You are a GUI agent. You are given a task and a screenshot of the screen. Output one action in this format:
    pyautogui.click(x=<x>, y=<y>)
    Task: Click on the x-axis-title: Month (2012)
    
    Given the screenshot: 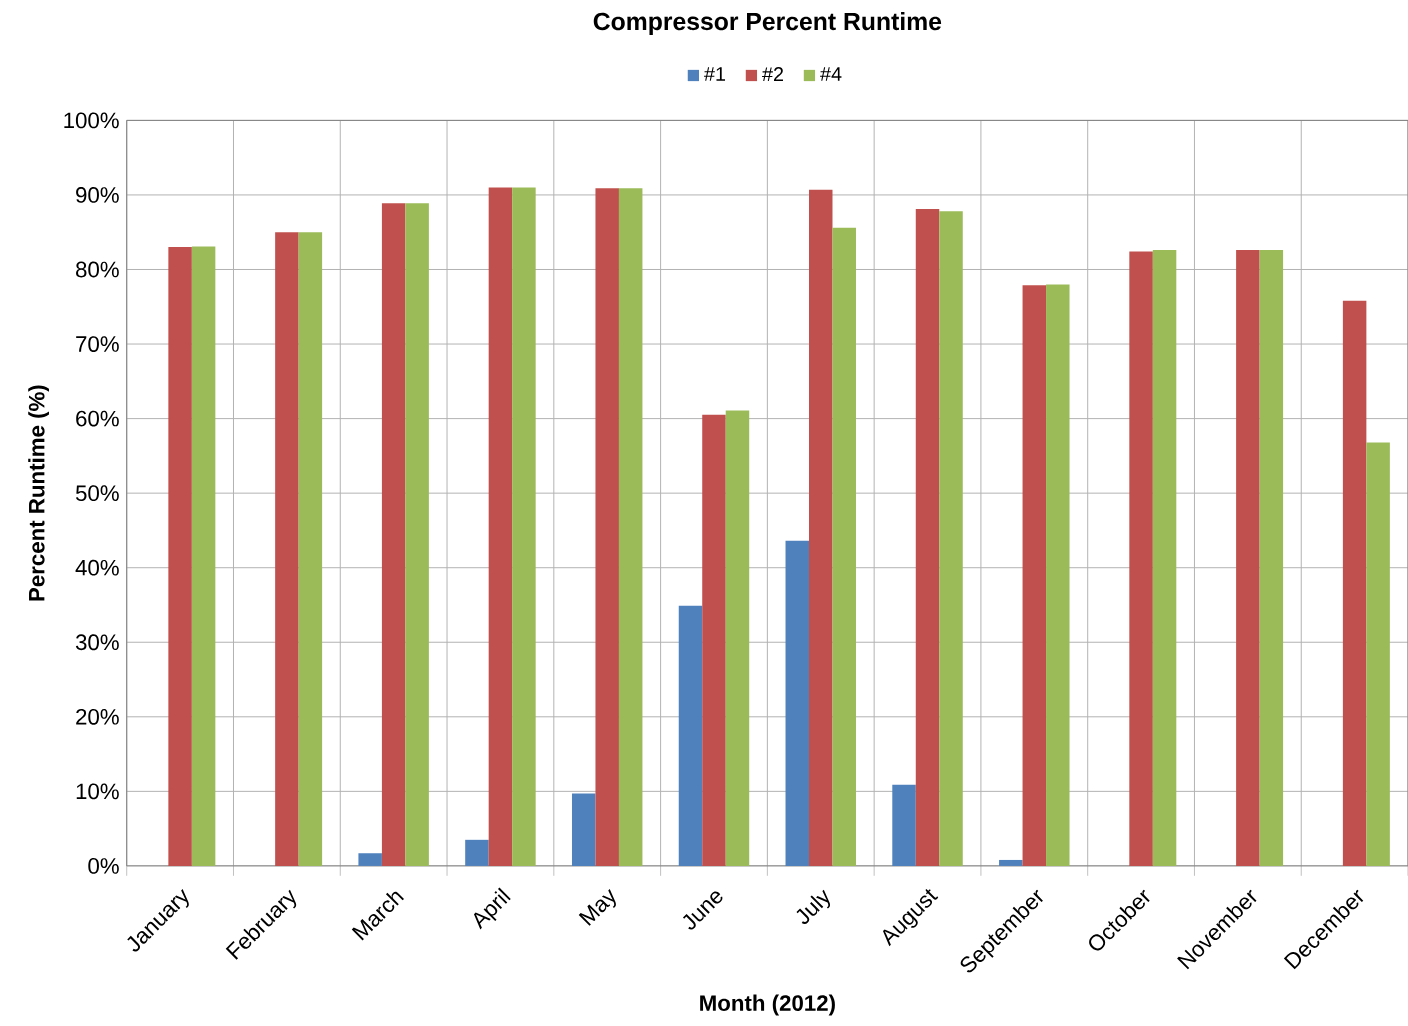 What is the action you would take?
    pyautogui.click(x=767, y=1005)
    